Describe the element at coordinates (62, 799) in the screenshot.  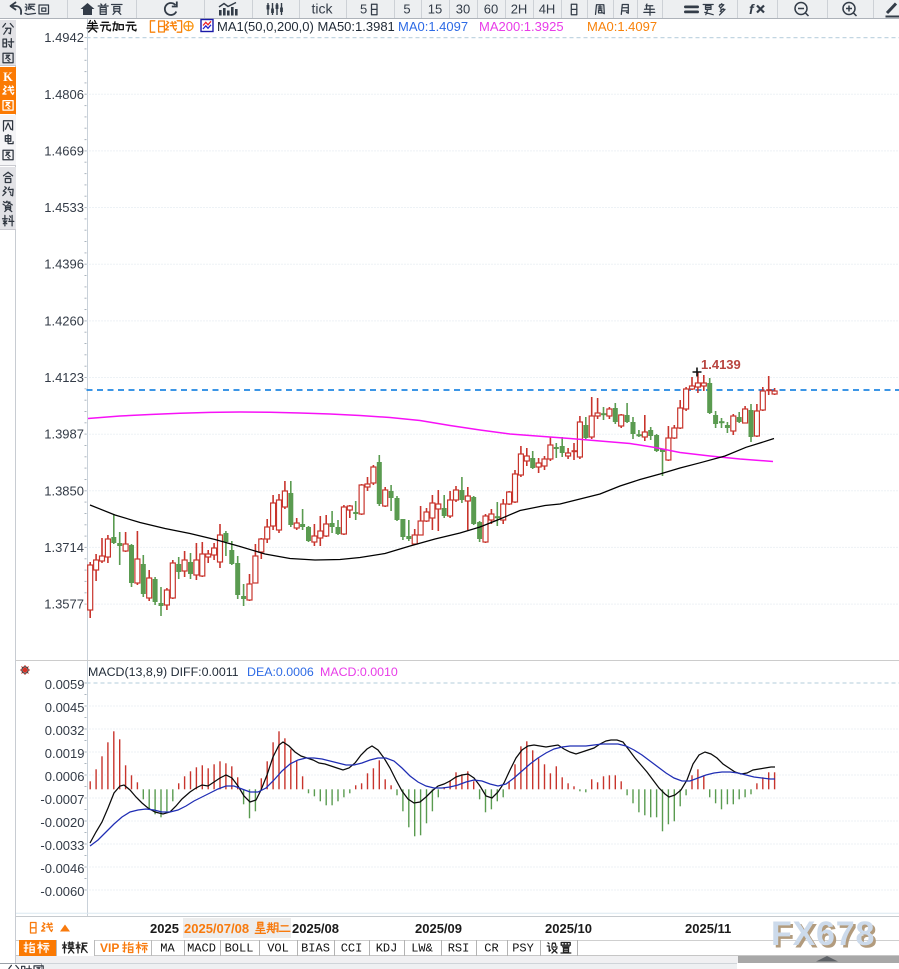
I see `svg-text: -0.0007` at that location.